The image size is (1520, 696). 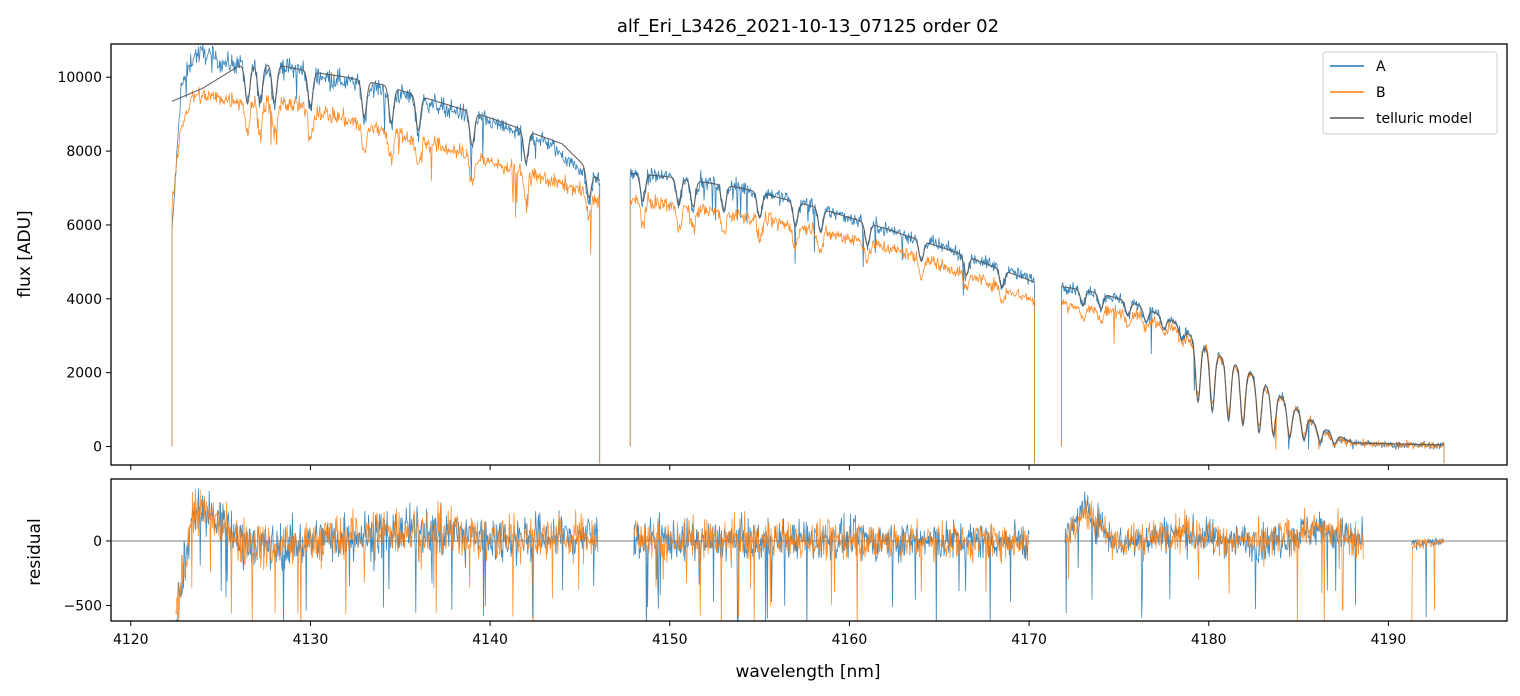 I want to click on residual-x-tick-label: 4190, so click(x=1389, y=640).